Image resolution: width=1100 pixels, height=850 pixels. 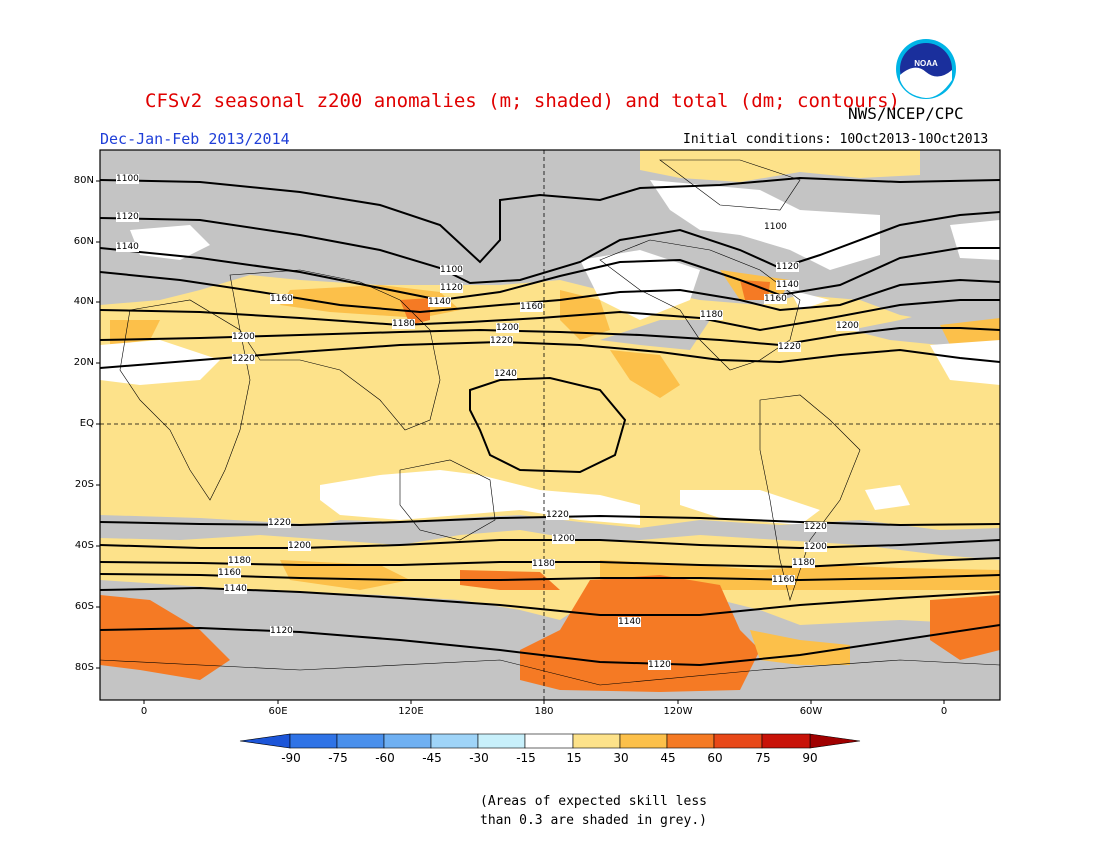 I want to click on orange-antarctic-peninsula, so click(x=800, y=647).